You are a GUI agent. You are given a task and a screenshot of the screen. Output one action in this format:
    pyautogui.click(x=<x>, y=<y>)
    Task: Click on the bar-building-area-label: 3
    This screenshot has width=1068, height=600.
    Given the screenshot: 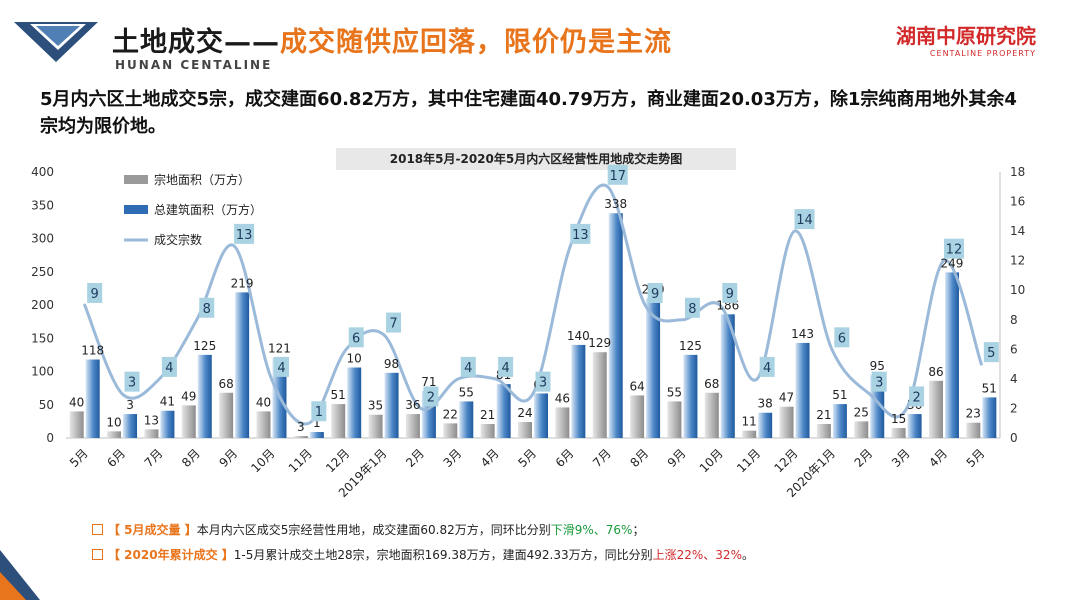 What is the action you would take?
    pyautogui.click(x=130, y=405)
    